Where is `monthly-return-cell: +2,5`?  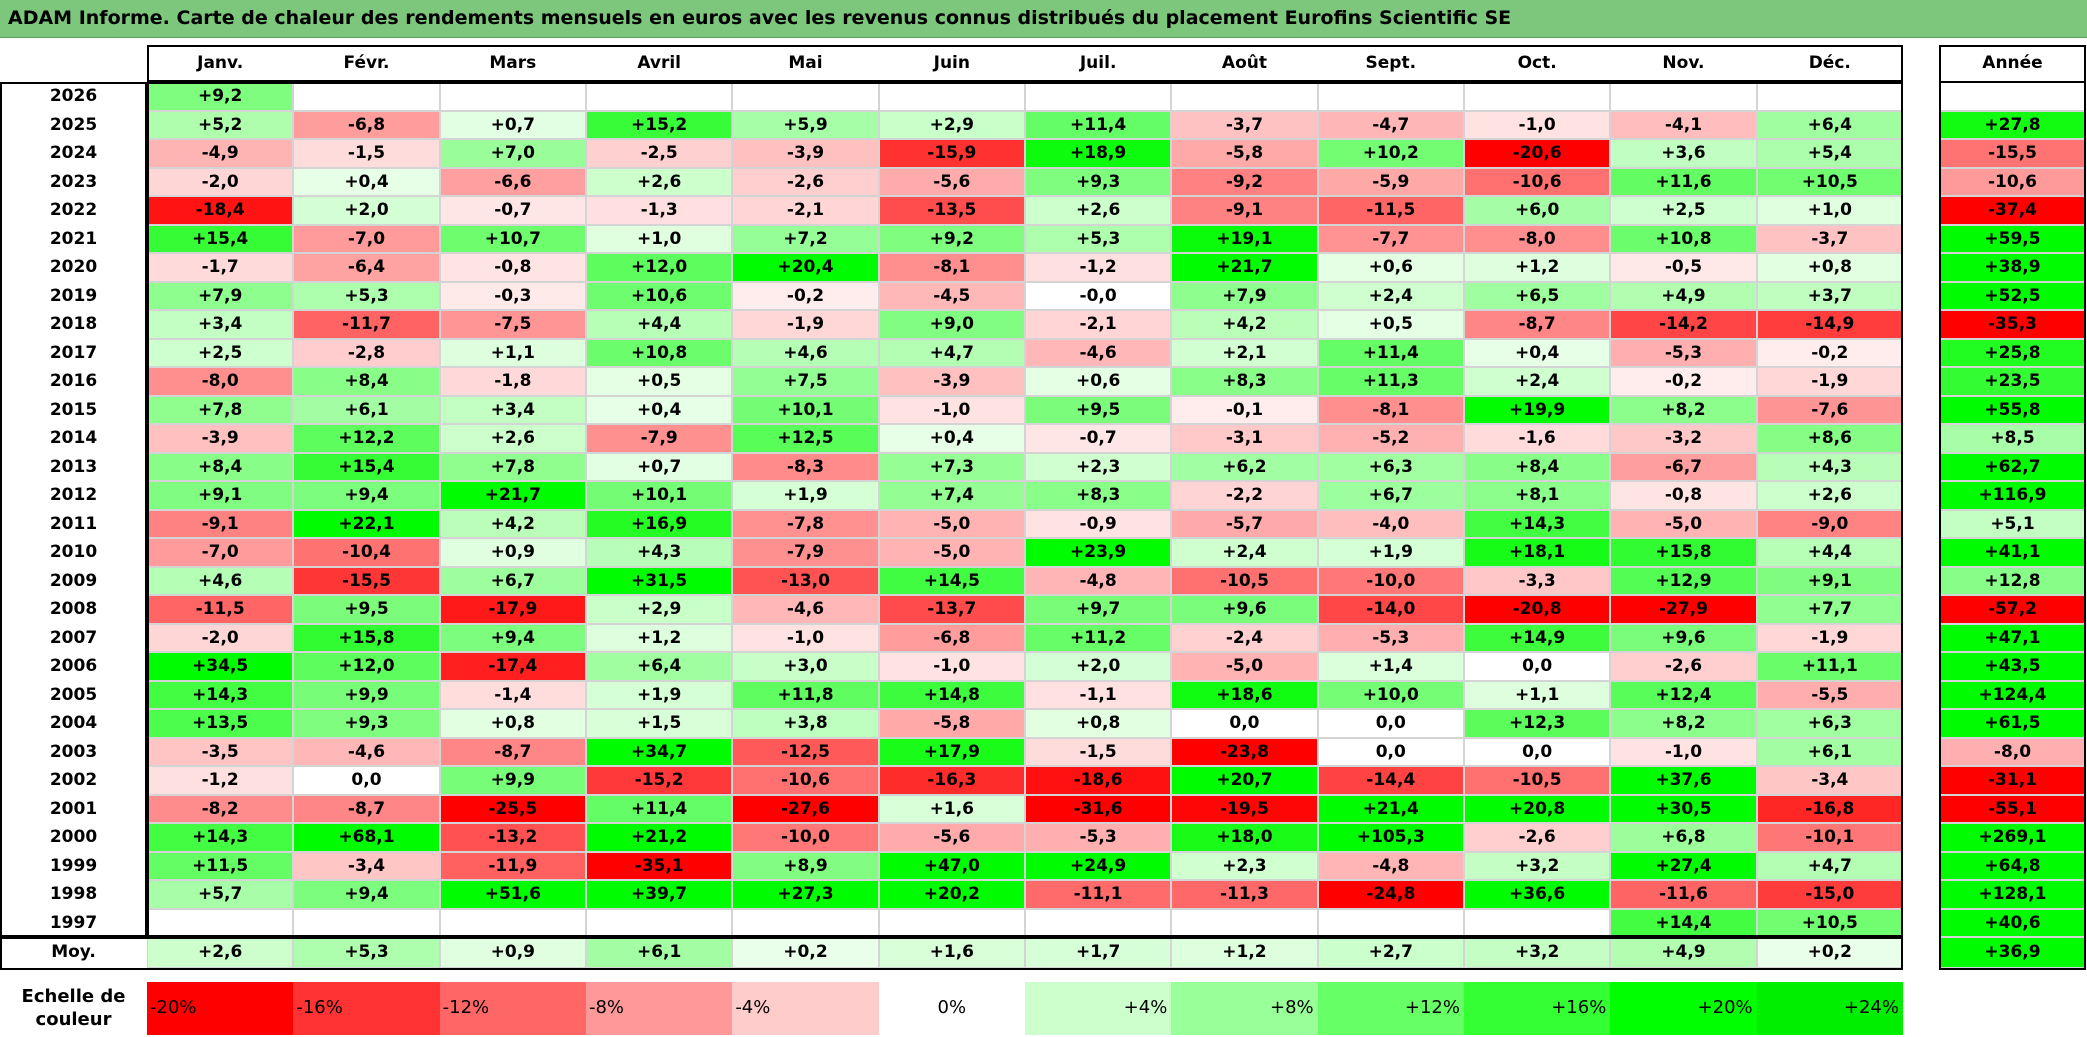 monthly-return-cell: +2,5 is located at coordinates (220, 352).